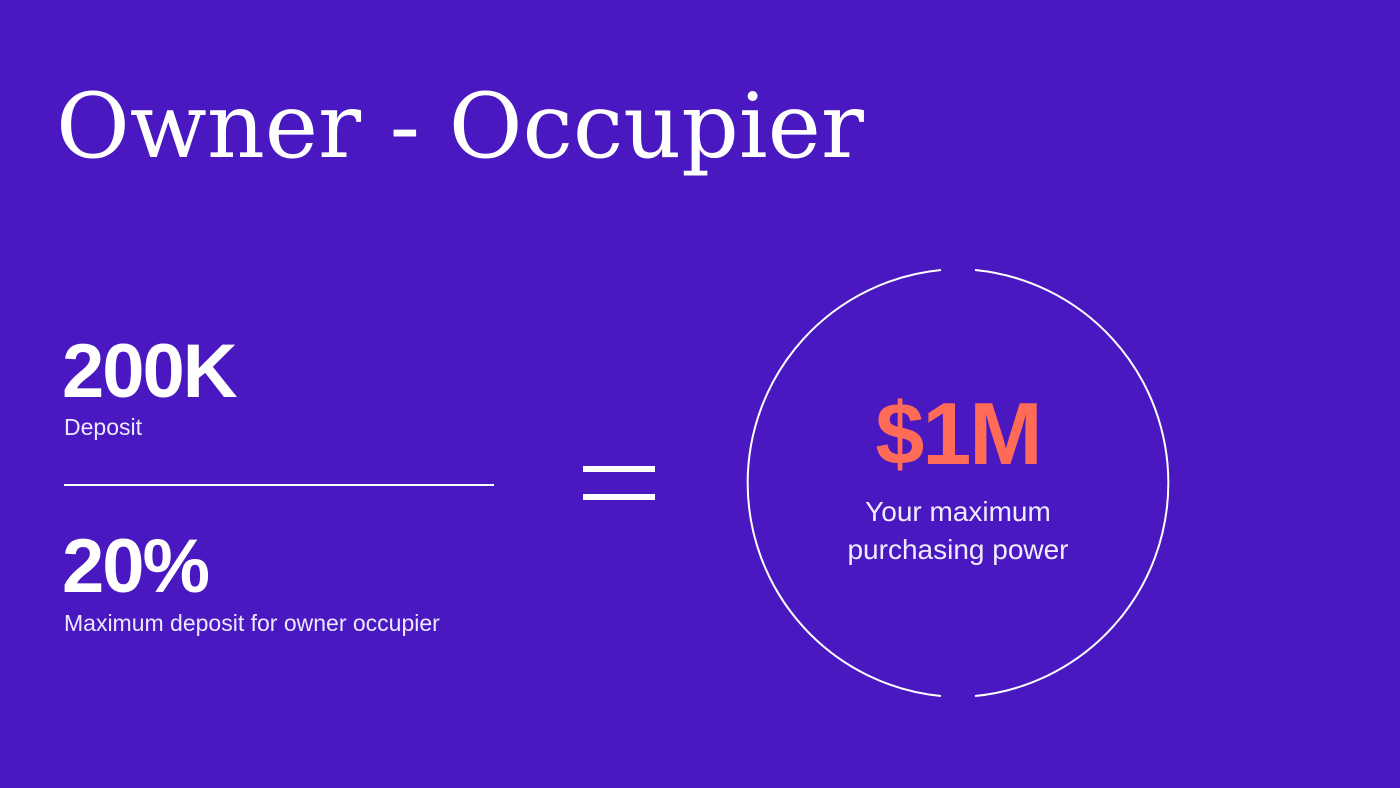 The width and height of the screenshot is (1400, 788). I want to click on deposit-label: Deposit, so click(103, 427).